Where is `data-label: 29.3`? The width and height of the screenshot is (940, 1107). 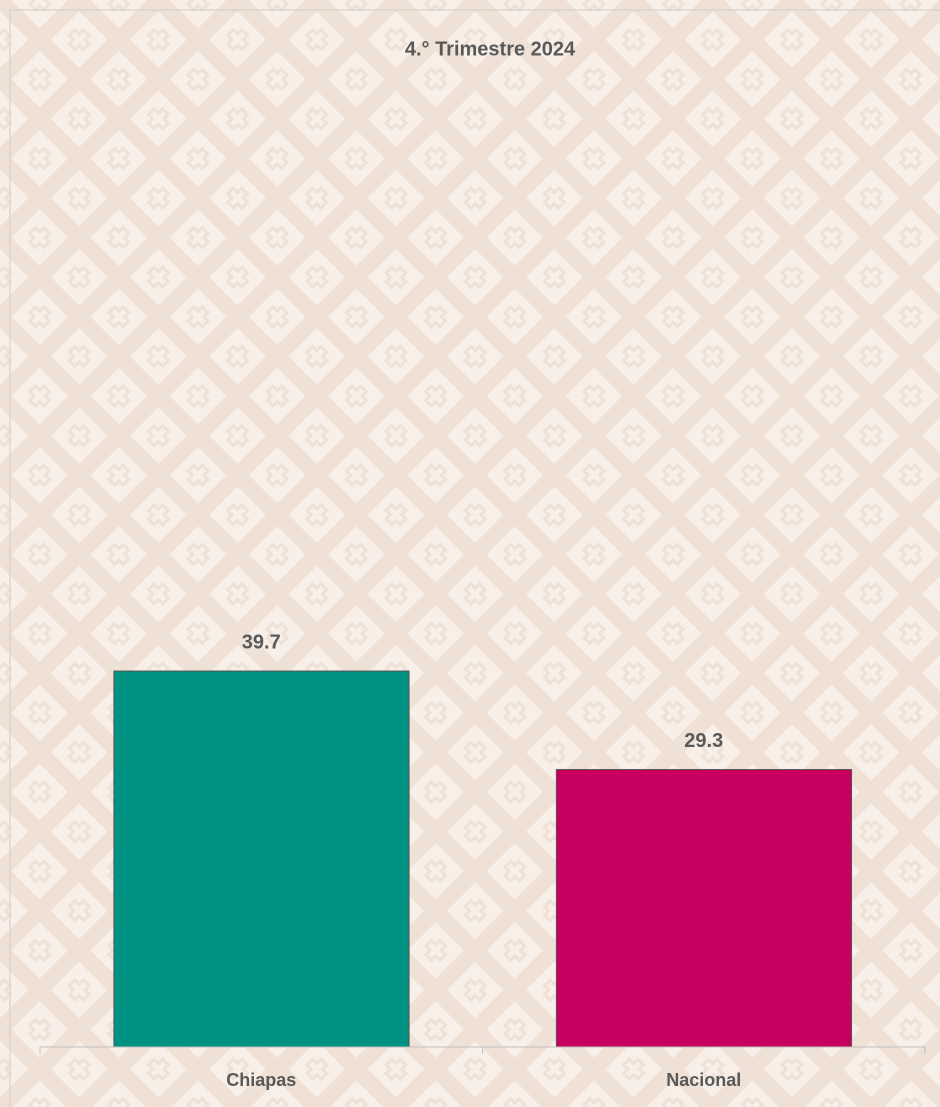 data-label: 29.3 is located at coordinates (703, 741).